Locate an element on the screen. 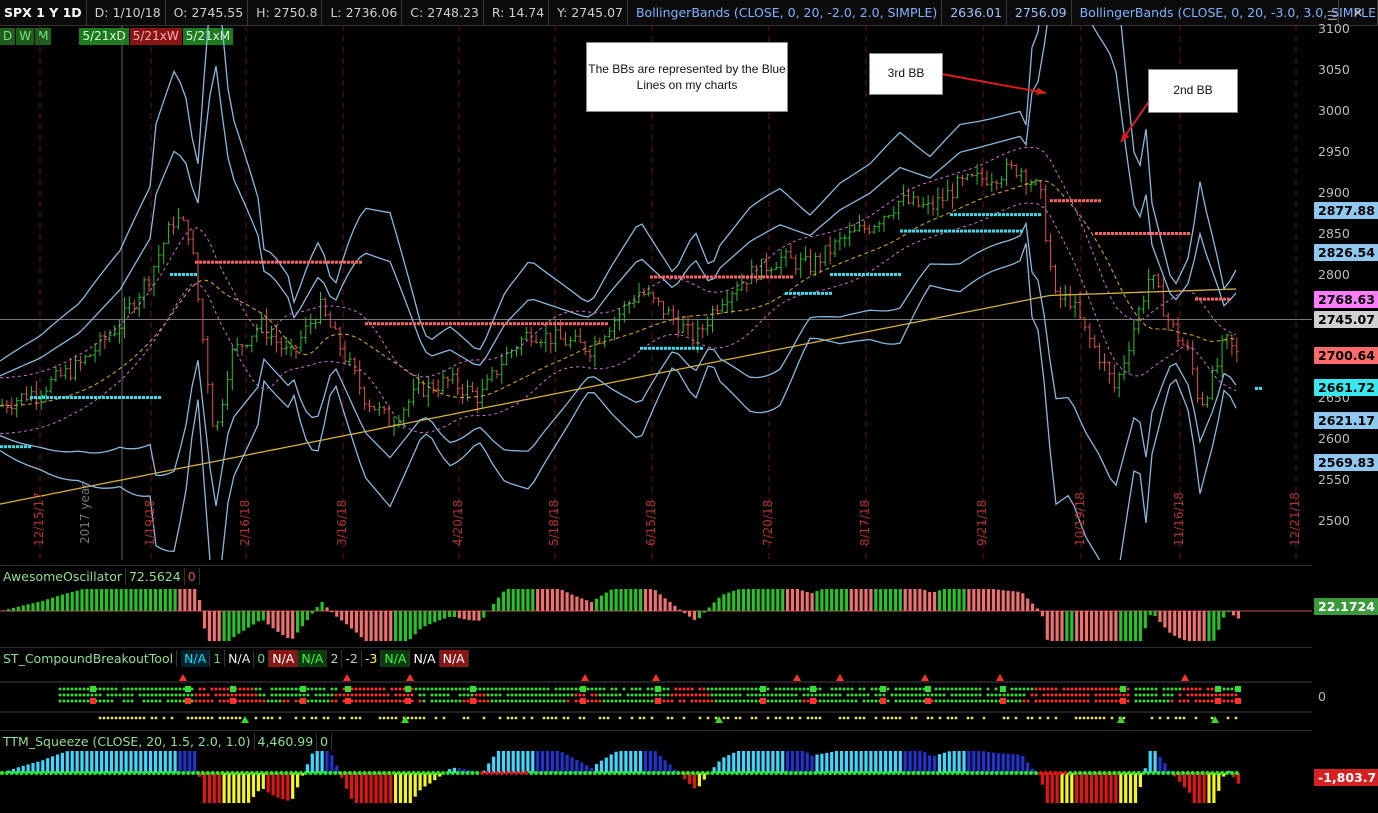 This screenshot has width=1378, height=813. ttm-name: TTM_Squeeze (CLOSE, 20, 1.5, 2.0, 1.0) is located at coordinates (127, 741).